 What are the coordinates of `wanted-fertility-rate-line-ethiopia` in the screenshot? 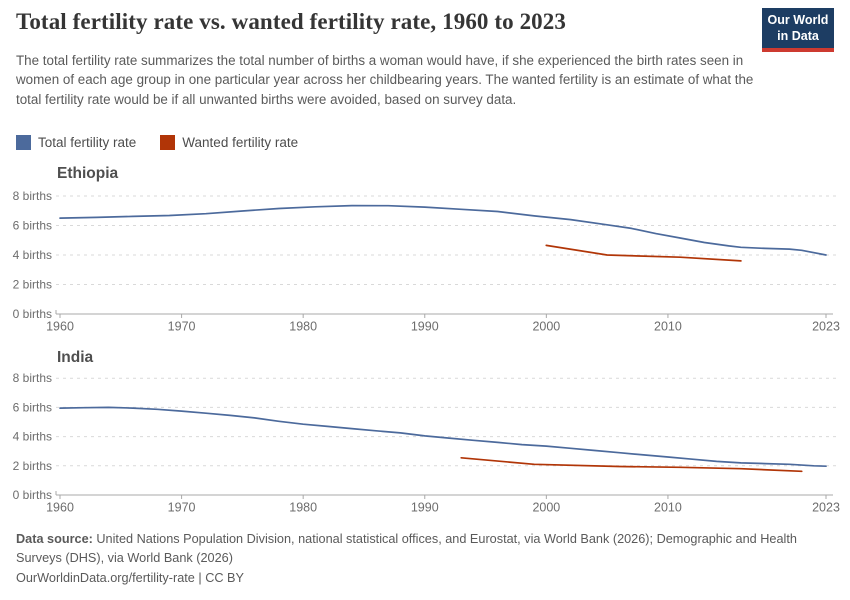 It's located at (643, 253).